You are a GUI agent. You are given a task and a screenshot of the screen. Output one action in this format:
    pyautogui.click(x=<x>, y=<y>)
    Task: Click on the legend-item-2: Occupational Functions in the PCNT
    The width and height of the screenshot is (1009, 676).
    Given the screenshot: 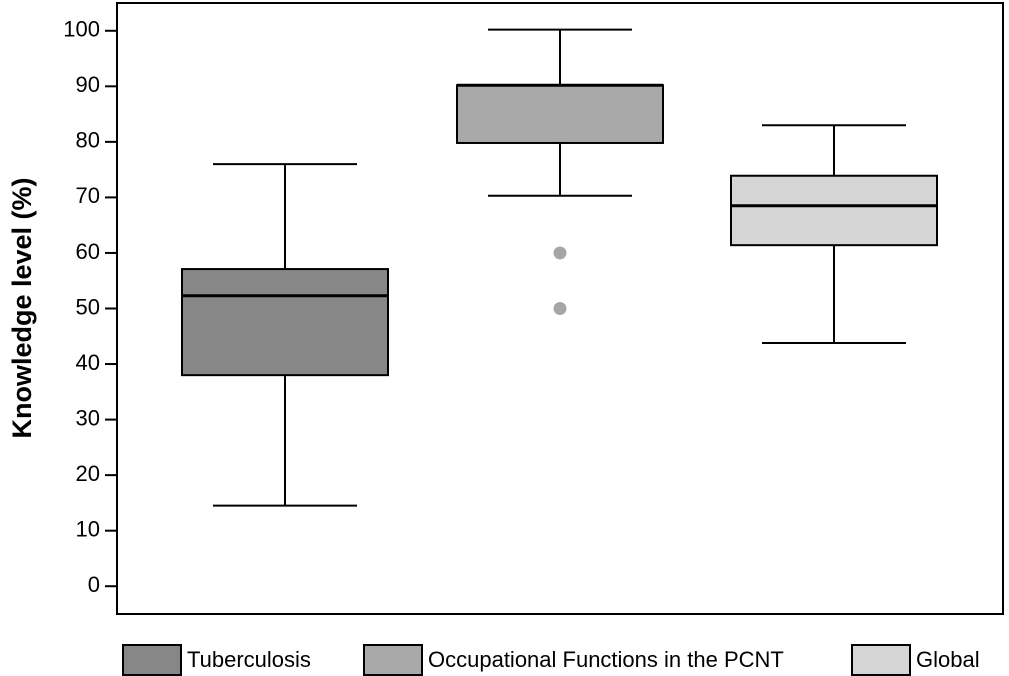 What is the action you would take?
    pyautogui.click(x=573, y=660)
    